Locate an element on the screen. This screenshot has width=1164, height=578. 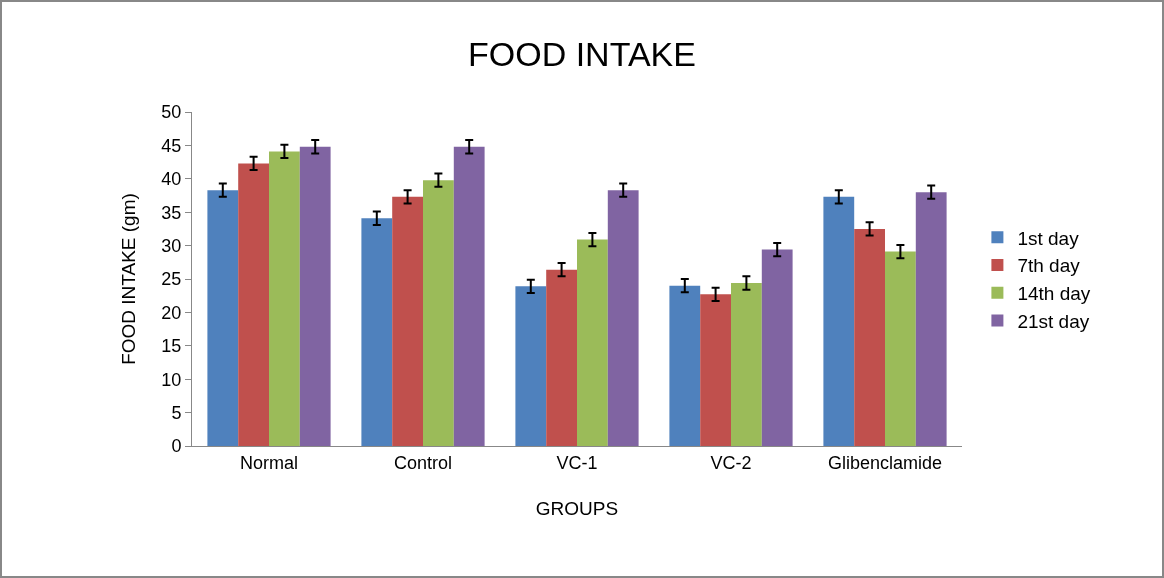
legend-label: 21st day is located at coordinates (1053, 321).